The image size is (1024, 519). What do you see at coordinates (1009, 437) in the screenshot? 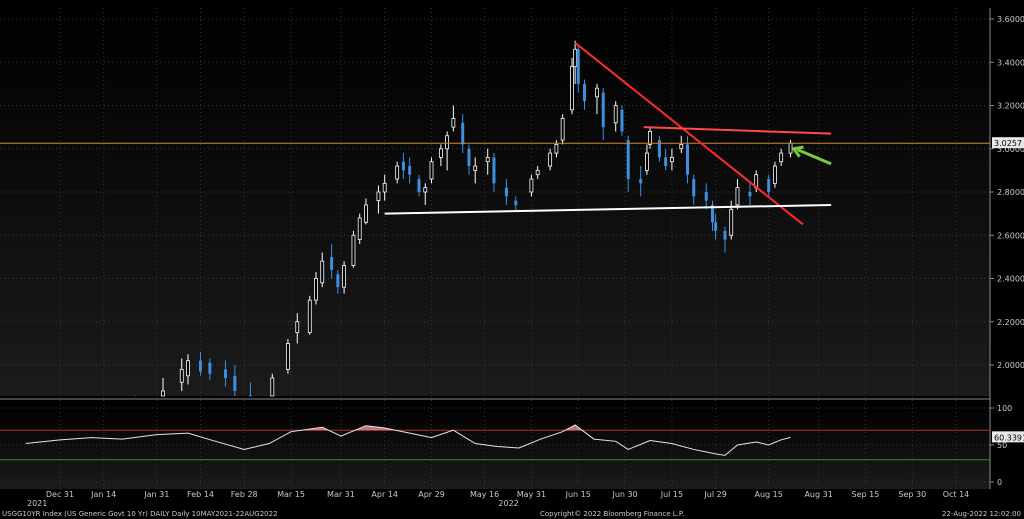
I see `rsi-last-value: 60.3391` at bounding box center [1009, 437].